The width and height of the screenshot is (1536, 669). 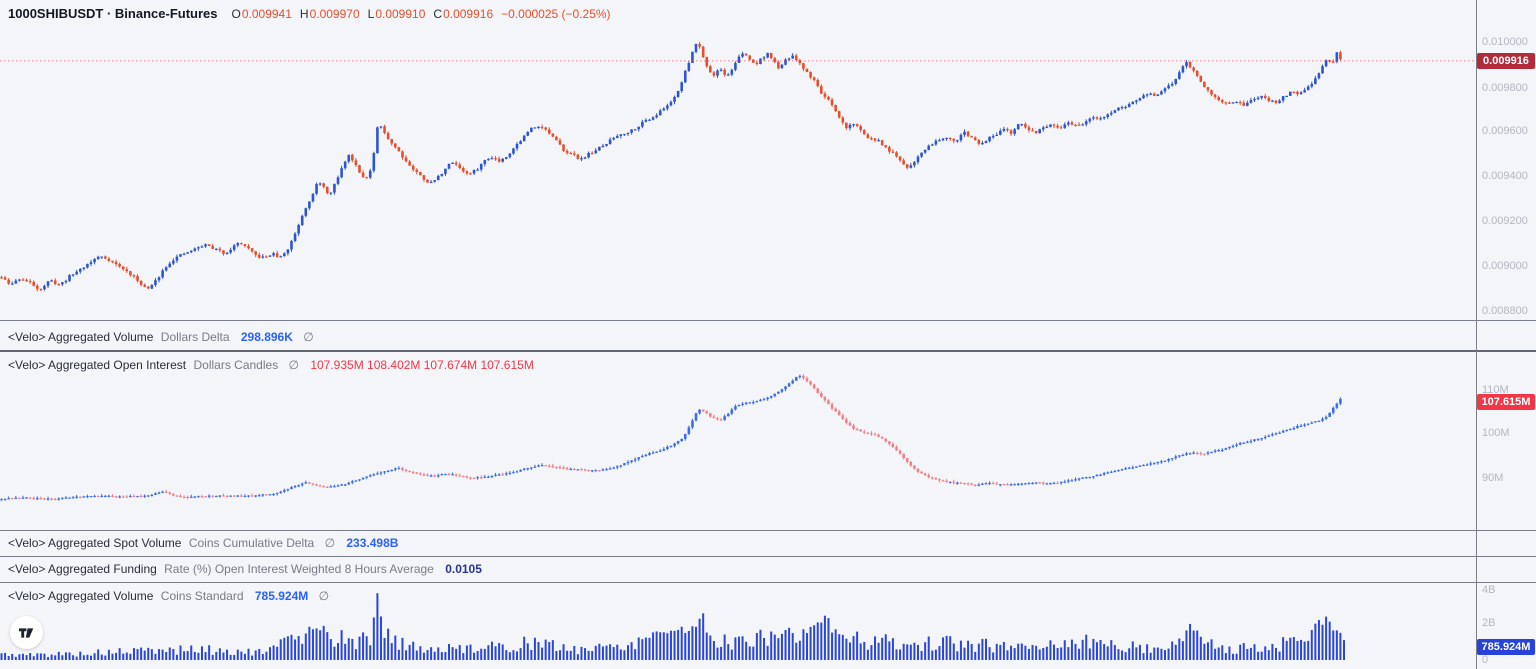 What do you see at coordinates (334, 14) in the screenshot?
I see `ohlc-high-value: 0.009970` at bounding box center [334, 14].